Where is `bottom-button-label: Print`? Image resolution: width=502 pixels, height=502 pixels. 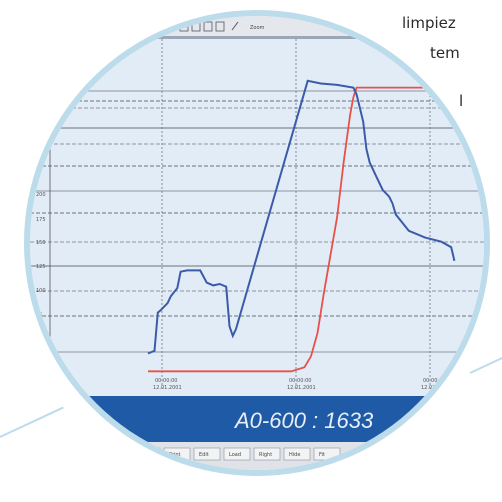
bottom-button-label: Print is located at coordinates (175, 455).